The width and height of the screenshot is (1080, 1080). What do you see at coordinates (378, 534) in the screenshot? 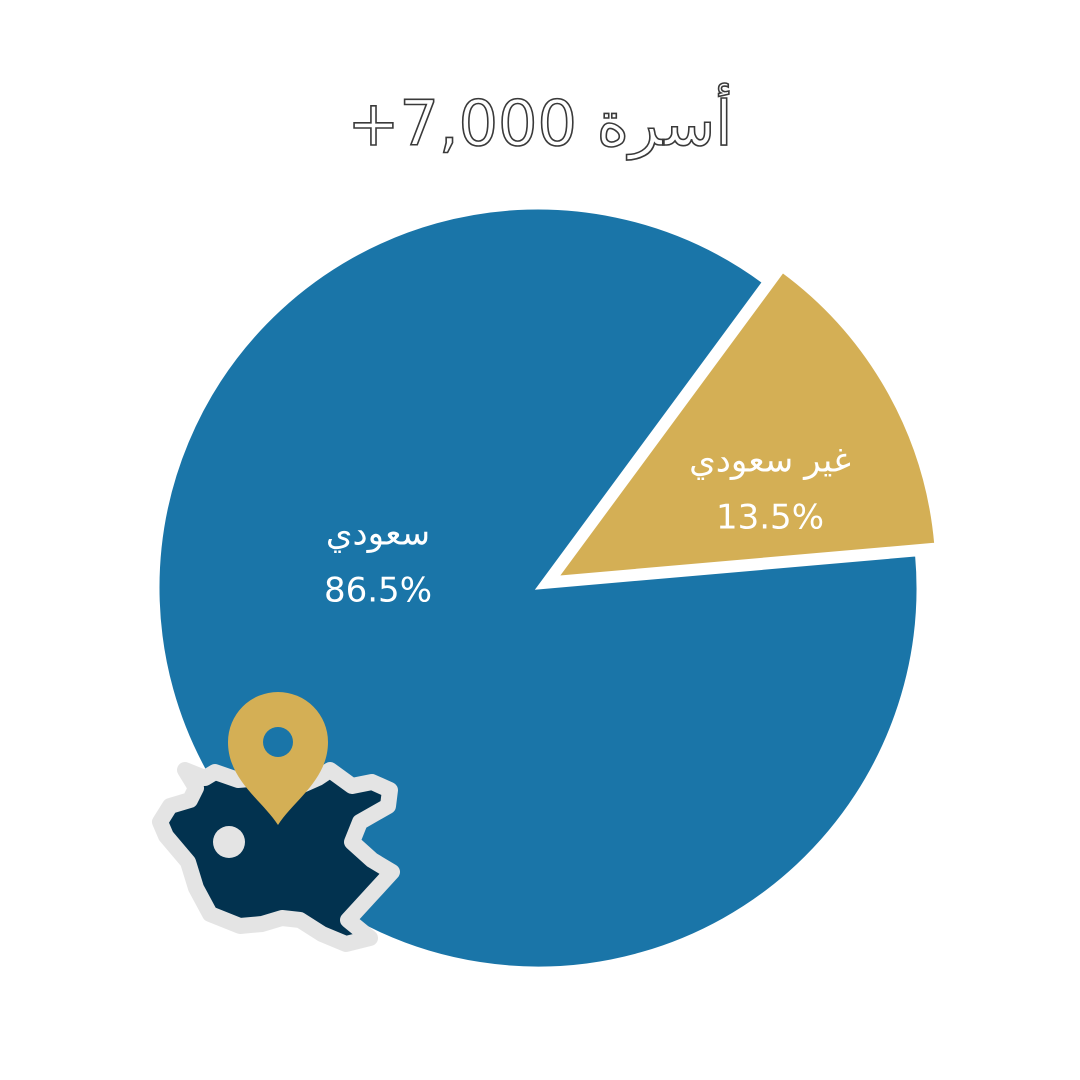
I see `slice-name: سعودي` at bounding box center [378, 534].